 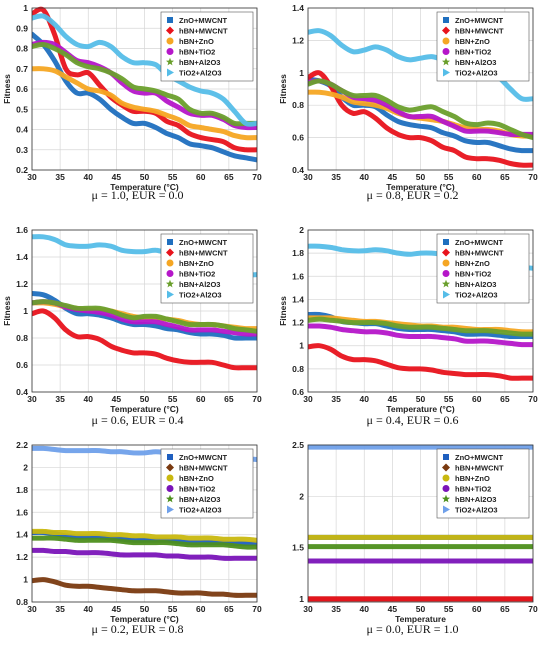 I want to click on panel-caption: μ = 0.8, EUR = 0.2, so click(x=412, y=195).